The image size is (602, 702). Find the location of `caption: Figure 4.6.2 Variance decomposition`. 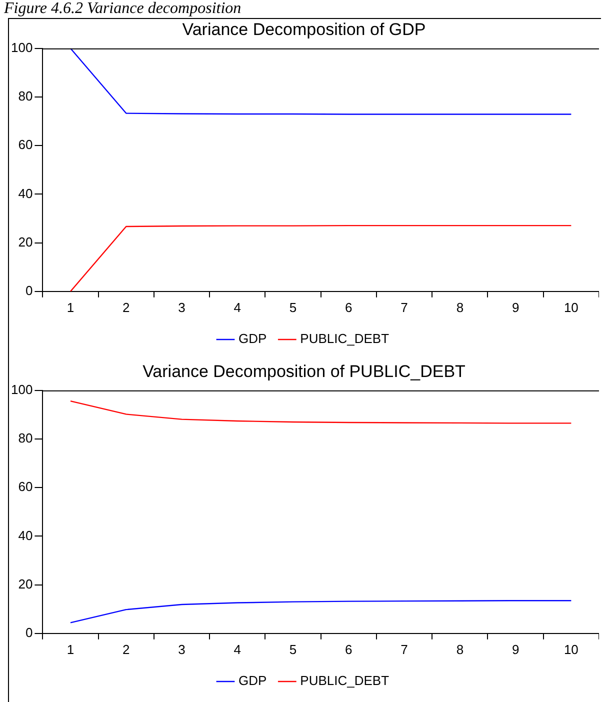

caption: Figure 4.6.2 Variance decomposition is located at coordinates (123, 9).